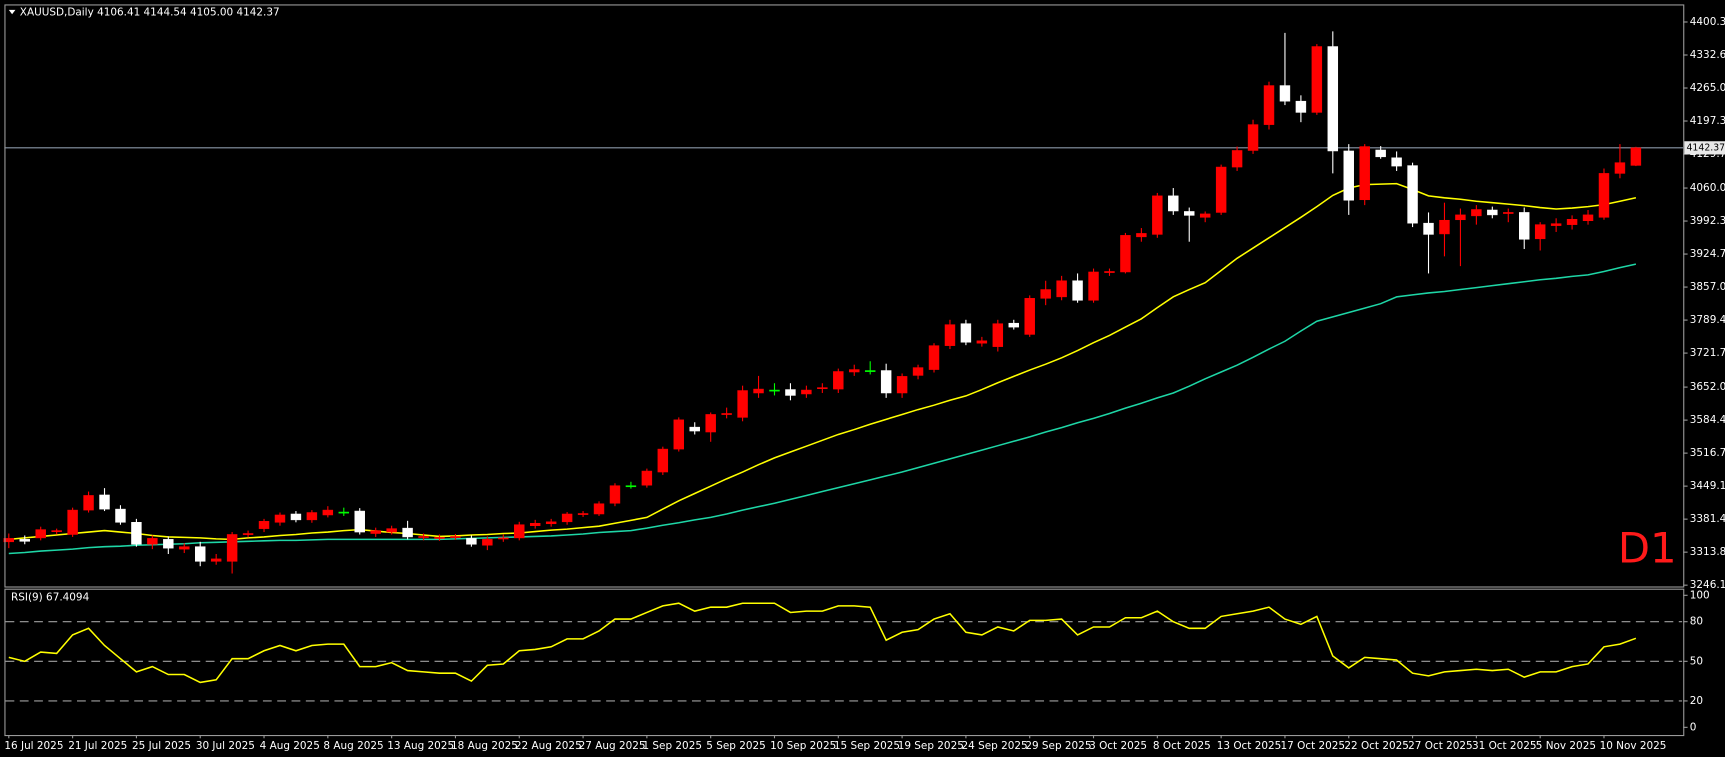  What do you see at coordinates (1707, 55) in the screenshot?
I see `y-tick-label: 4332.65` at bounding box center [1707, 55].